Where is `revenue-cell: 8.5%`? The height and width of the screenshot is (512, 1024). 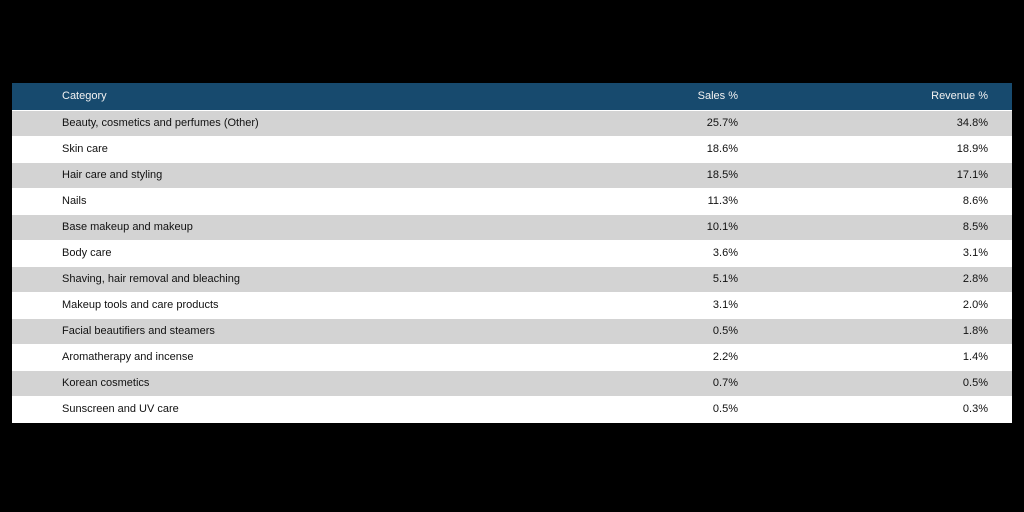 revenue-cell: 8.5% is located at coordinates (887, 227).